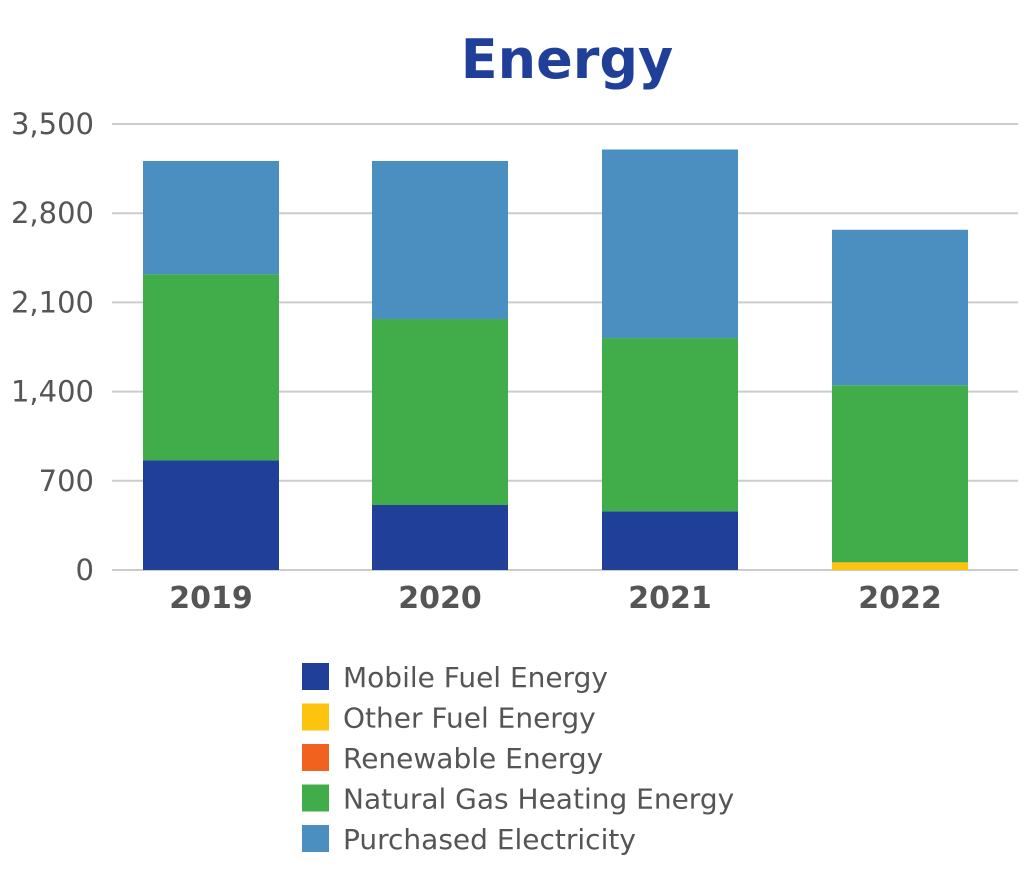 The width and height of the screenshot is (1024, 888). What do you see at coordinates (475, 677) in the screenshot?
I see `legend-label: Mobile Fuel Energy` at bounding box center [475, 677].